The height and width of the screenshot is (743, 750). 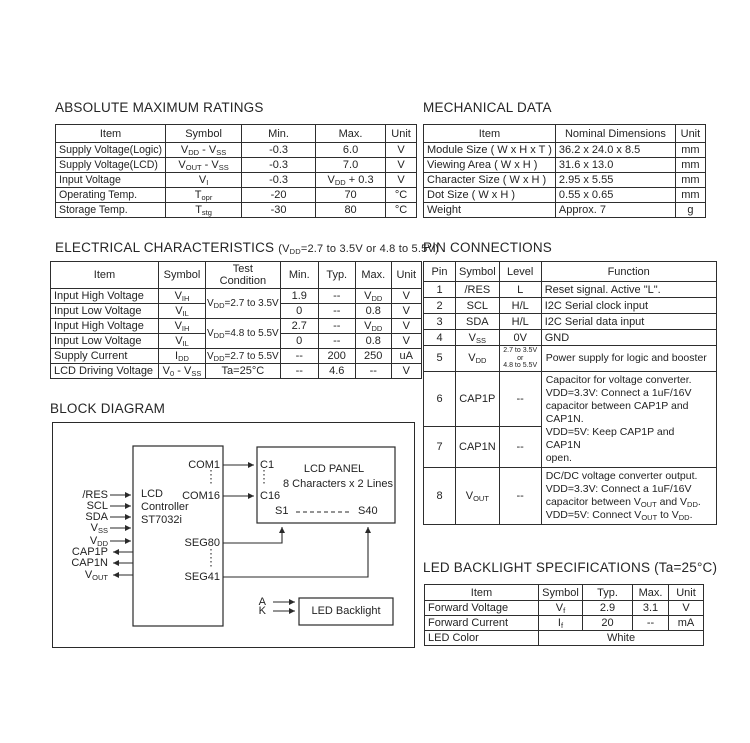 What do you see at coordinates (628, 358) in the screenshot?
I see `table-cell: Power supply for logic and booster` at bounding box center [628, 358].